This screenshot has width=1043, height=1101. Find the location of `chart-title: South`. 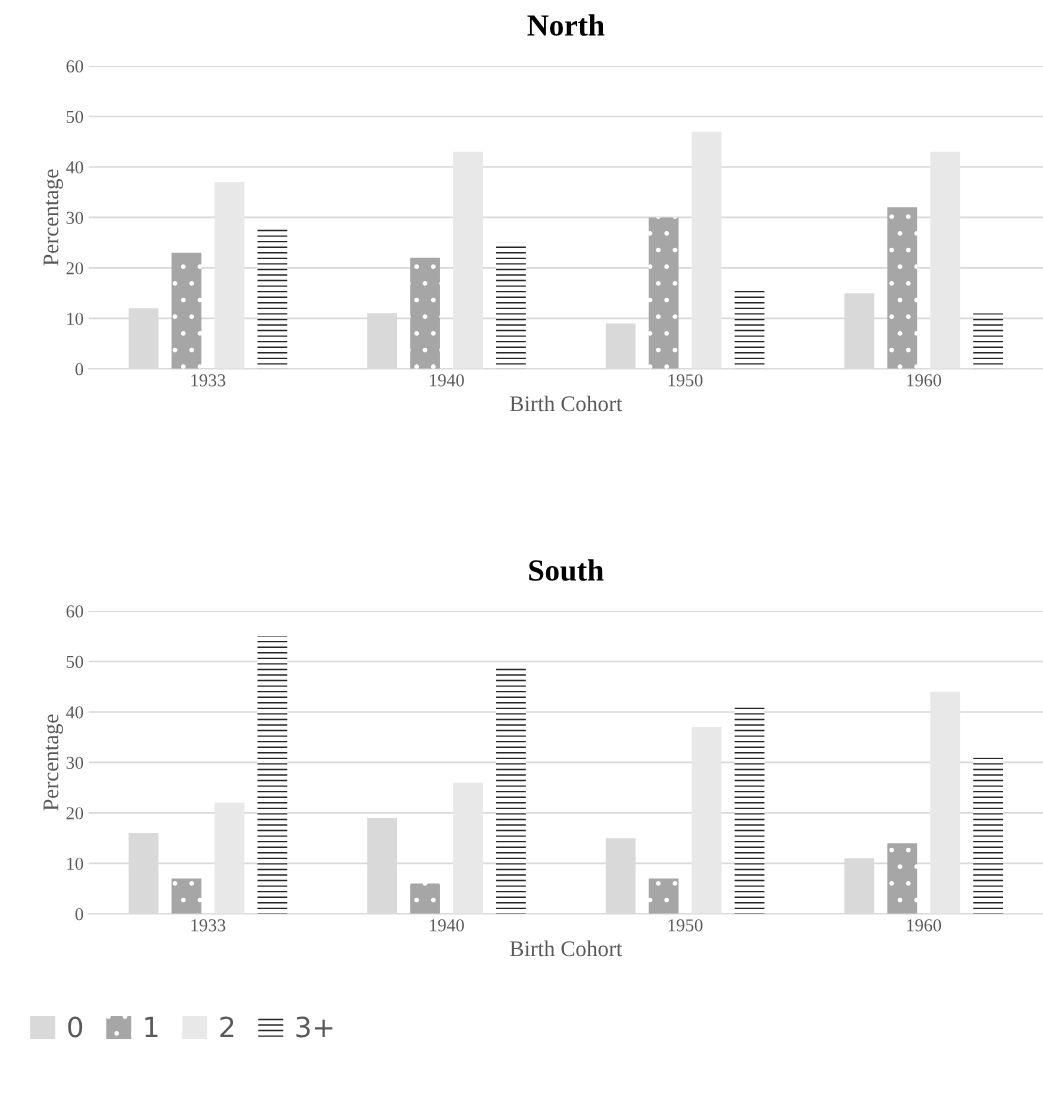

chart-title: South is located at coordinates (566, 570).